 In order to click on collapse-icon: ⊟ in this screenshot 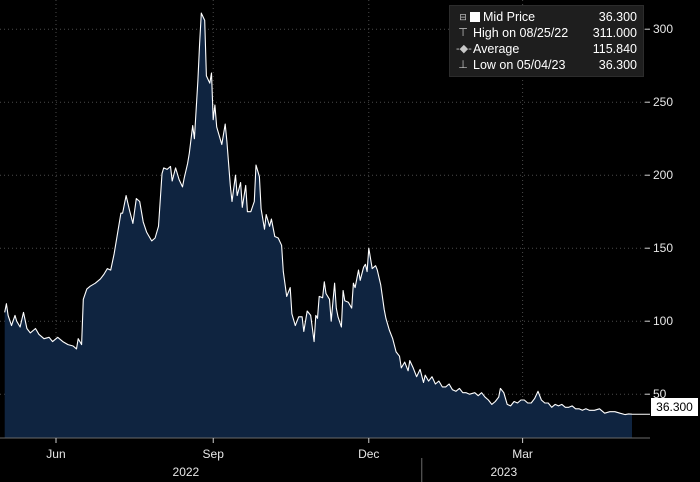, I will do `click(463, 17)`.